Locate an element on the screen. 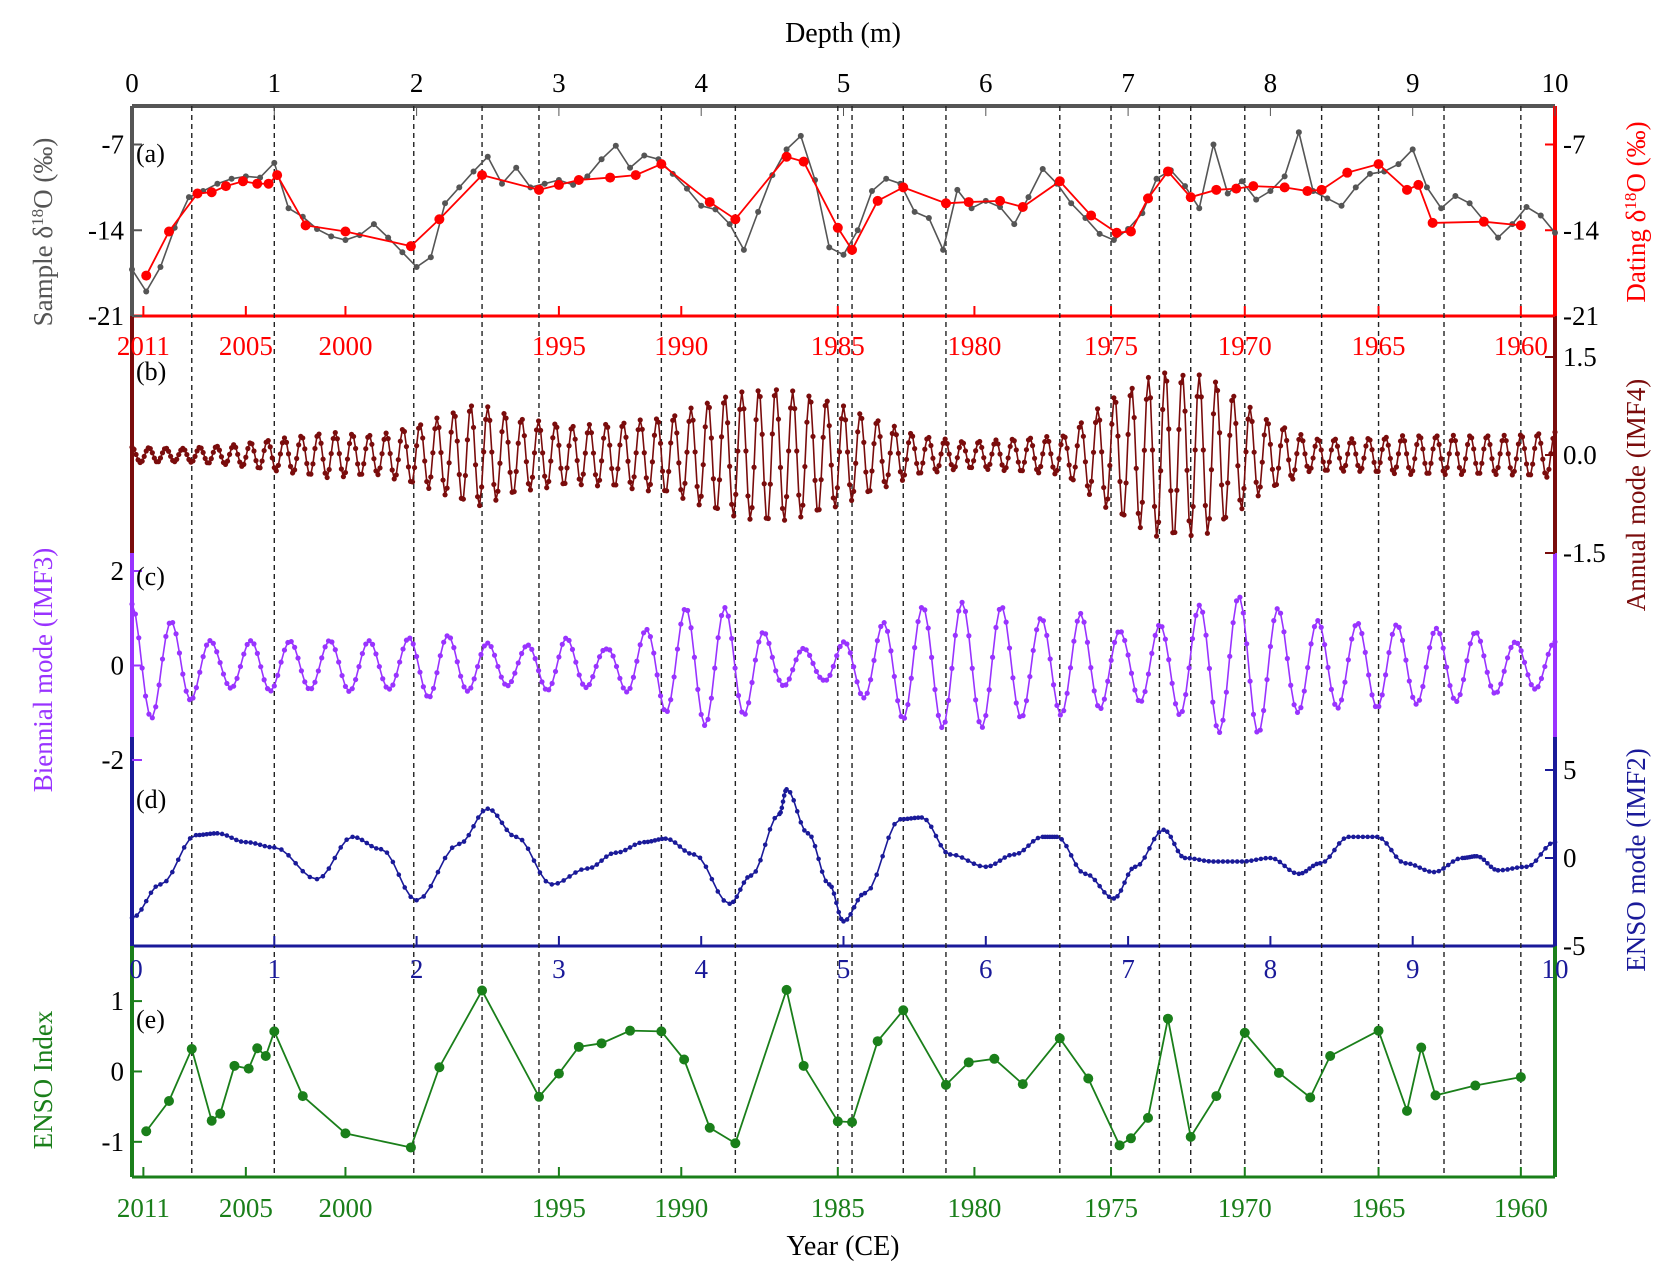 Image resolution: width=1663 pixels, height=1268 pixels. panel-e-year-tick-label: 1990 is located at coordinates (681, 1208).